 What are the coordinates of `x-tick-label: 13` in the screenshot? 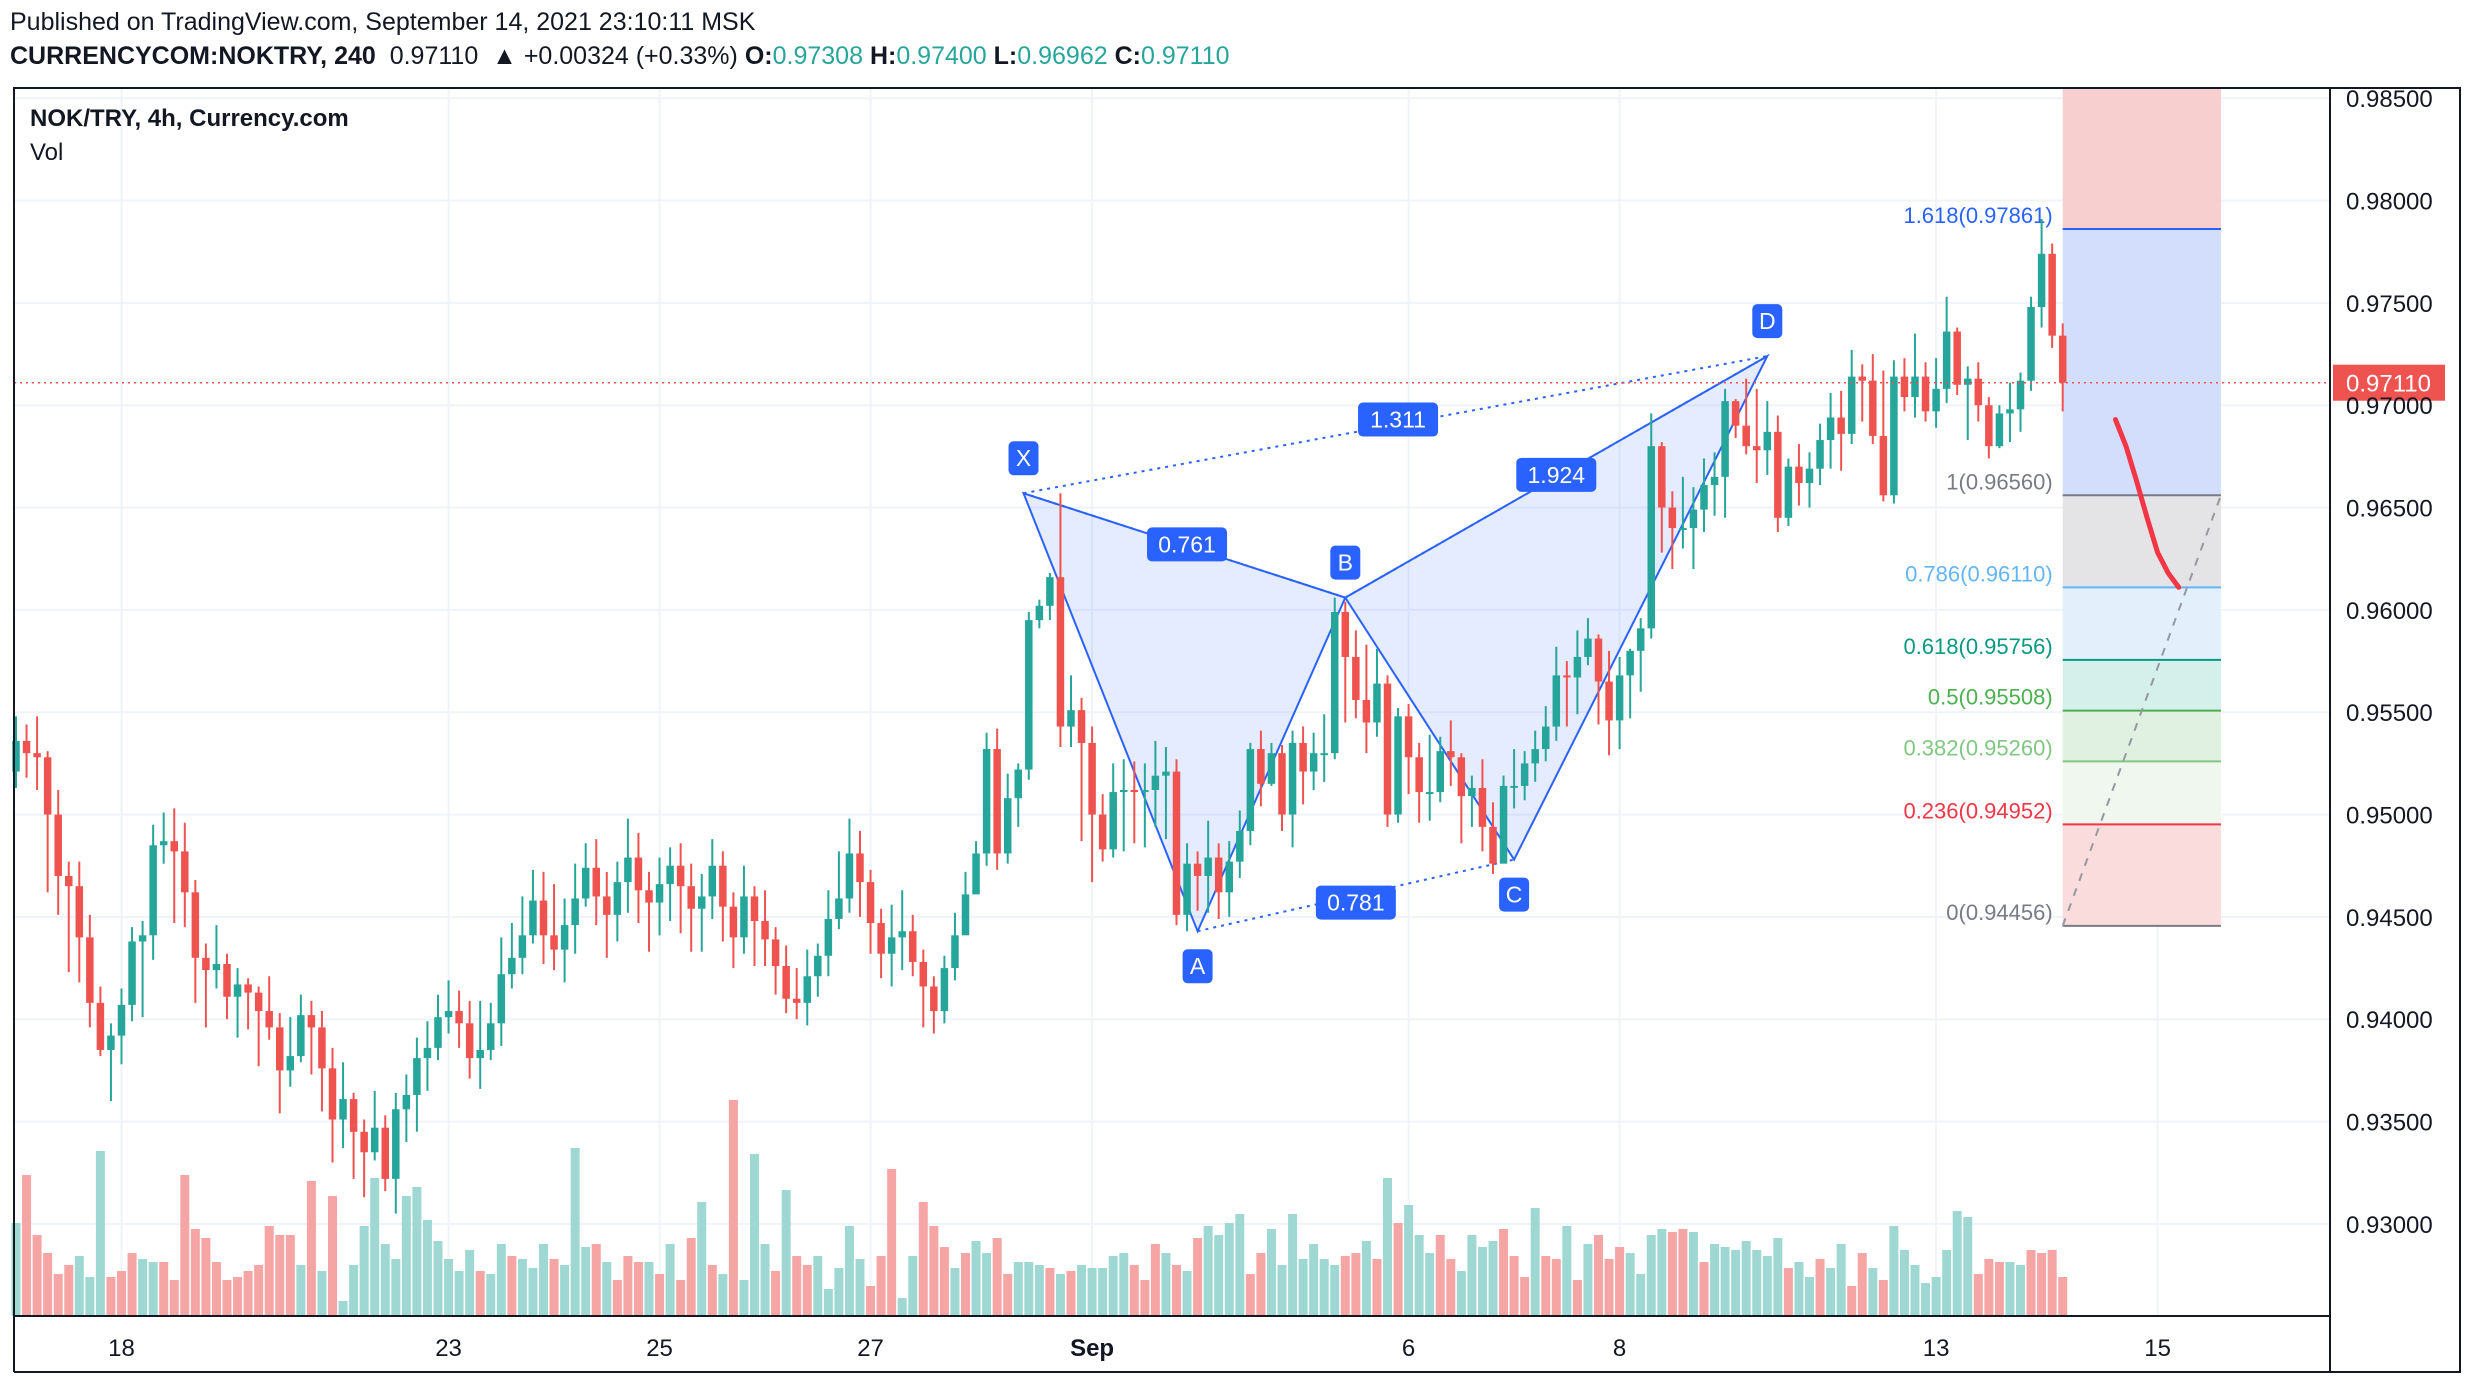 It's located at (1936, 1348).